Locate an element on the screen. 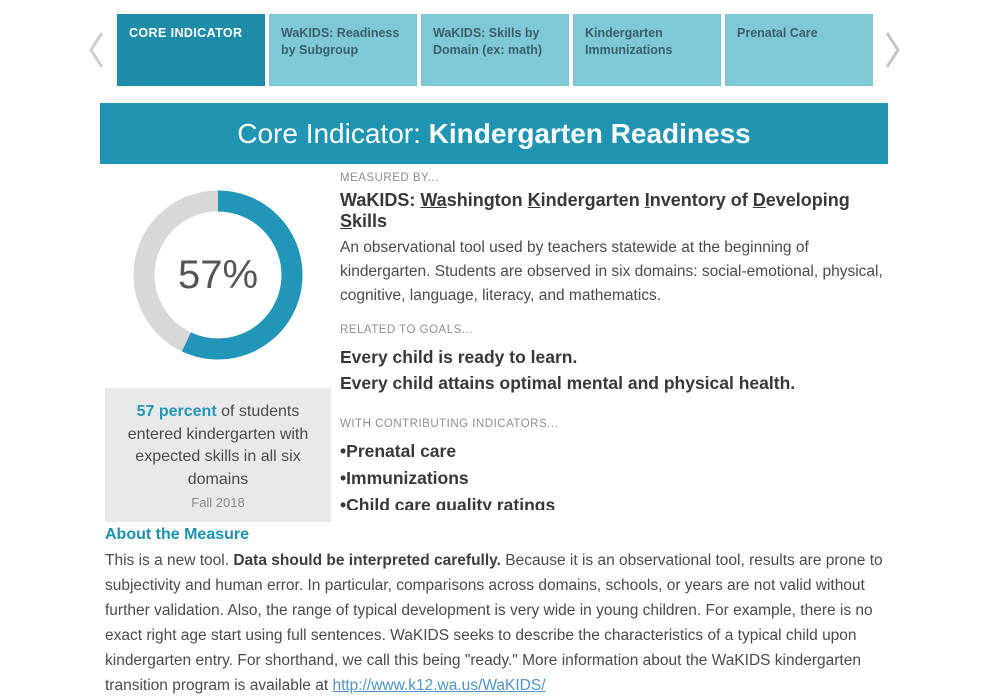 The image size is (1001, 698). wakids-heading-seg: indergarten is located at coordinates (592, 200).